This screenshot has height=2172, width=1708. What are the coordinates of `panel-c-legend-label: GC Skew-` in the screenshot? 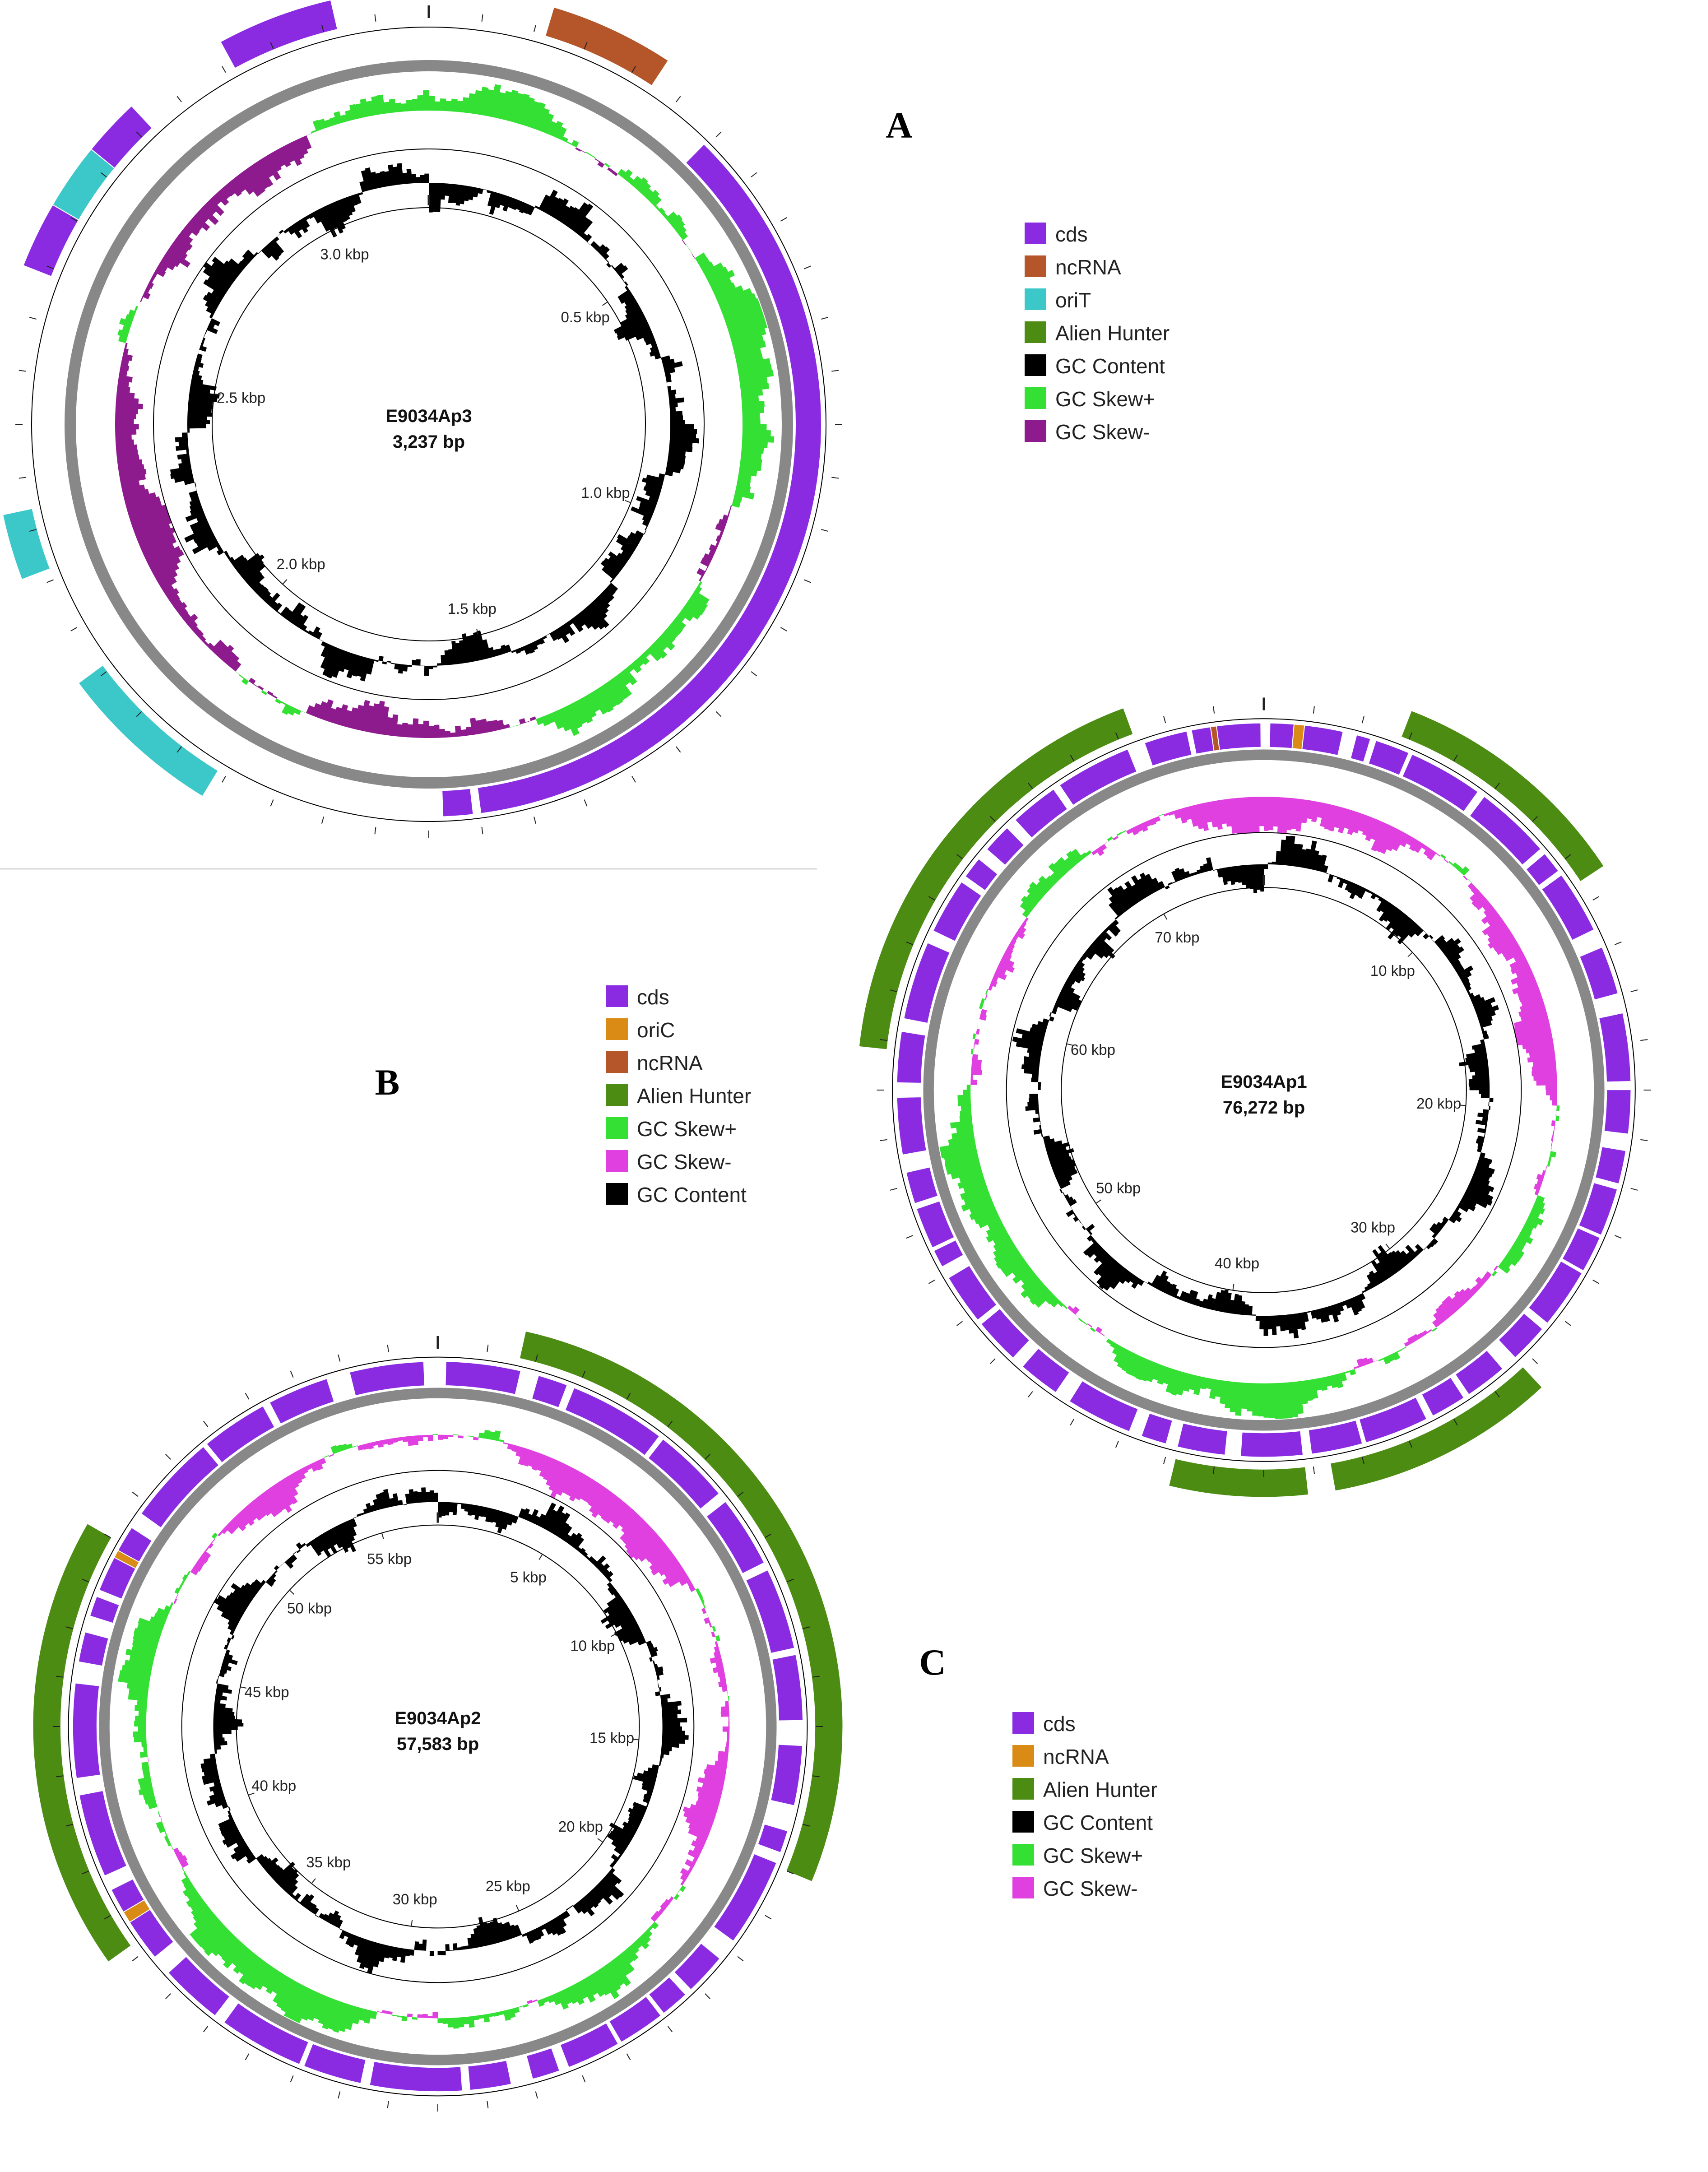 It's located at (1090, 1888).